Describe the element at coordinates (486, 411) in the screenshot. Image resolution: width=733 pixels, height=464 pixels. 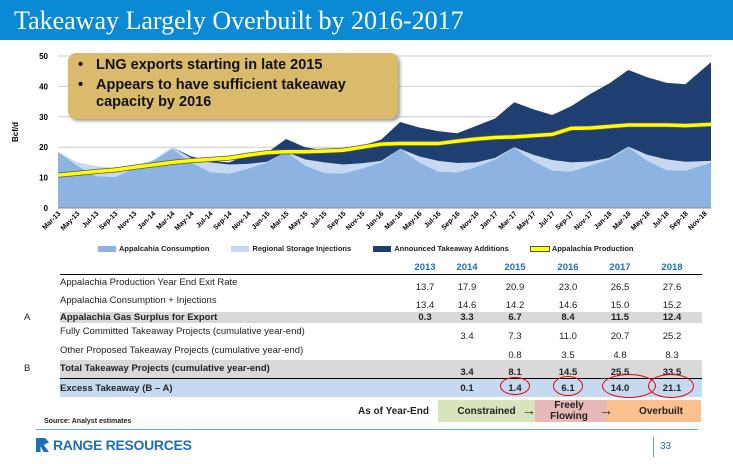
I see `phase-constrained: Constrained` at that location.